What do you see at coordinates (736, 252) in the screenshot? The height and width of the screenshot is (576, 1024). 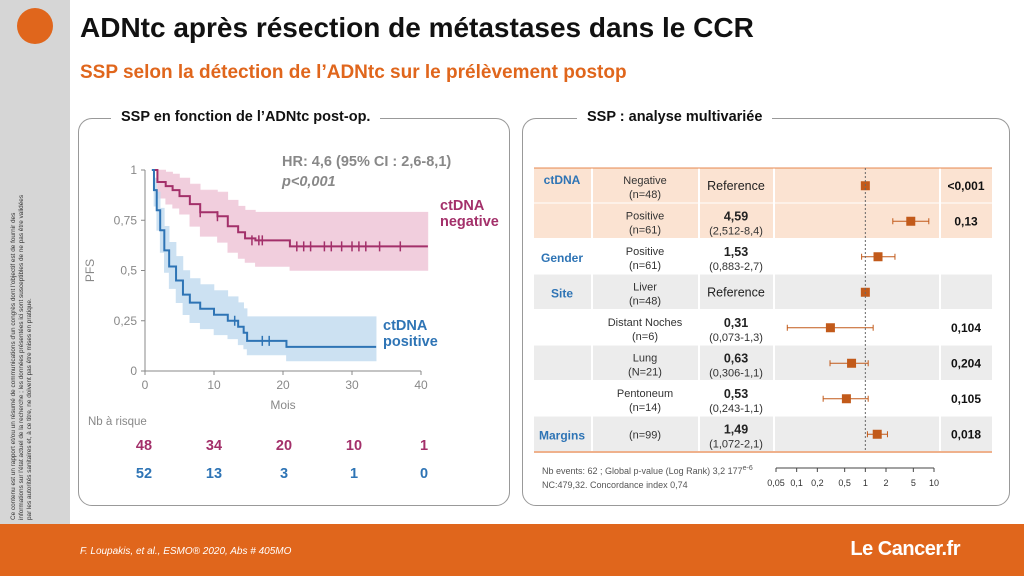 I see `hr-value: 1,53` at bounding box center [736, 252].